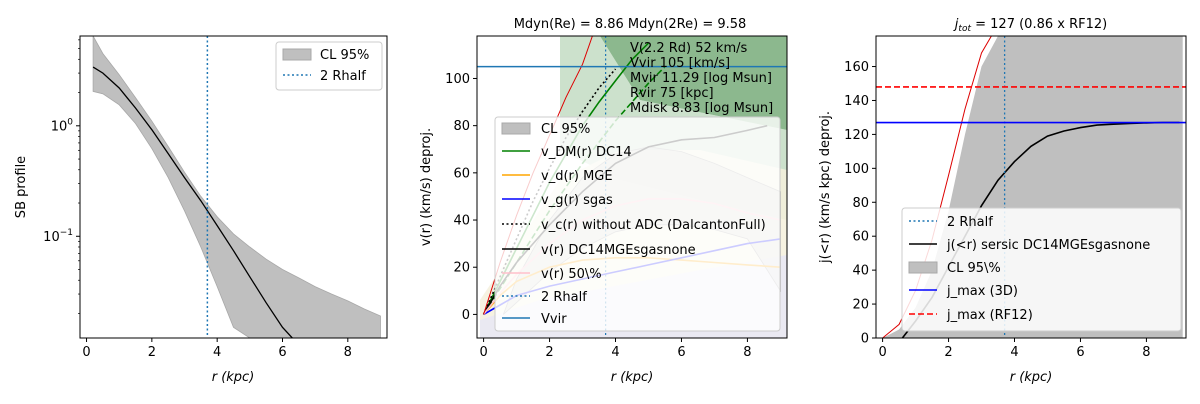 This screenshot has width=1200, height=404. Describe the element at coordinates (856, 101) in the screenshot. I see `p2-ytick-label: 140` at that location.